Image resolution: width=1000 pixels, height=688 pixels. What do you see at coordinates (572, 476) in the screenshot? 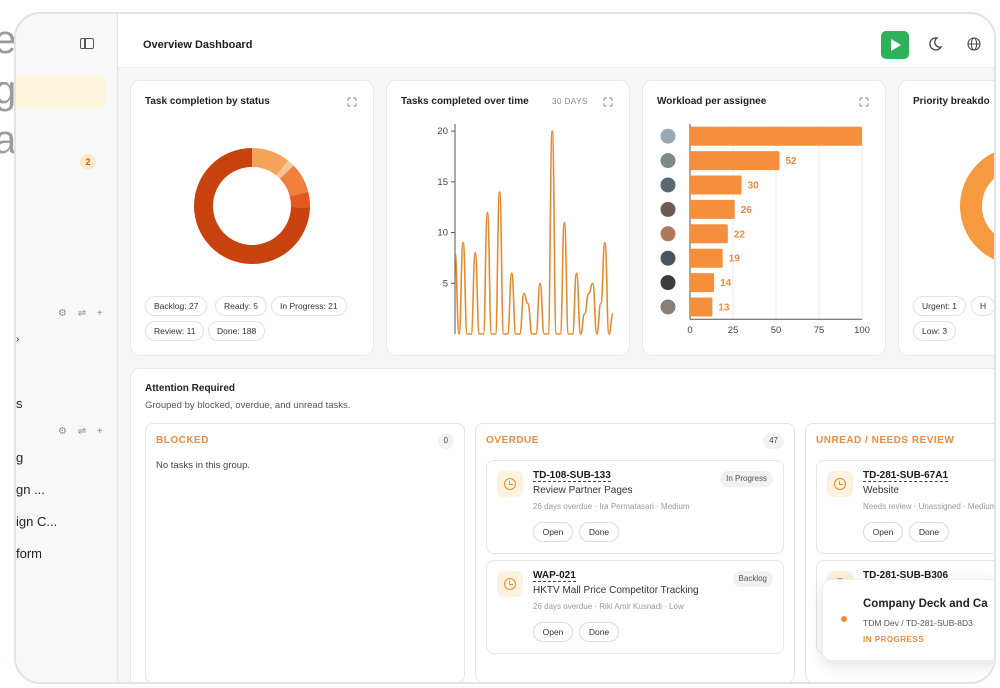
I see `task-id: TD-108-SUB-133` at bounding box center [572, 476].